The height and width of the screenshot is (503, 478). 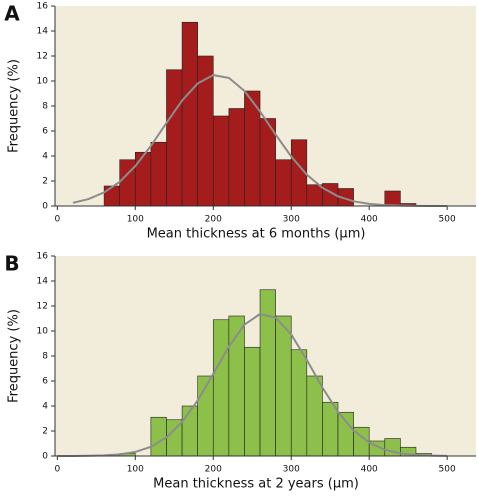 I want to click on x-axis-label: Mean thickness at 2 years (µm), so click(x=256, y=484).